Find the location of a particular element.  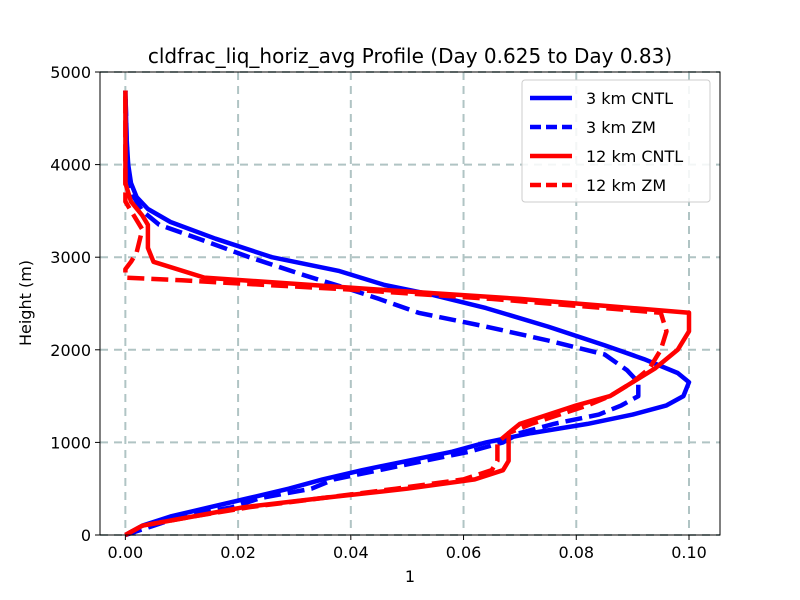

x-tick-label: 0.02 is located at coordinates (238, 552).